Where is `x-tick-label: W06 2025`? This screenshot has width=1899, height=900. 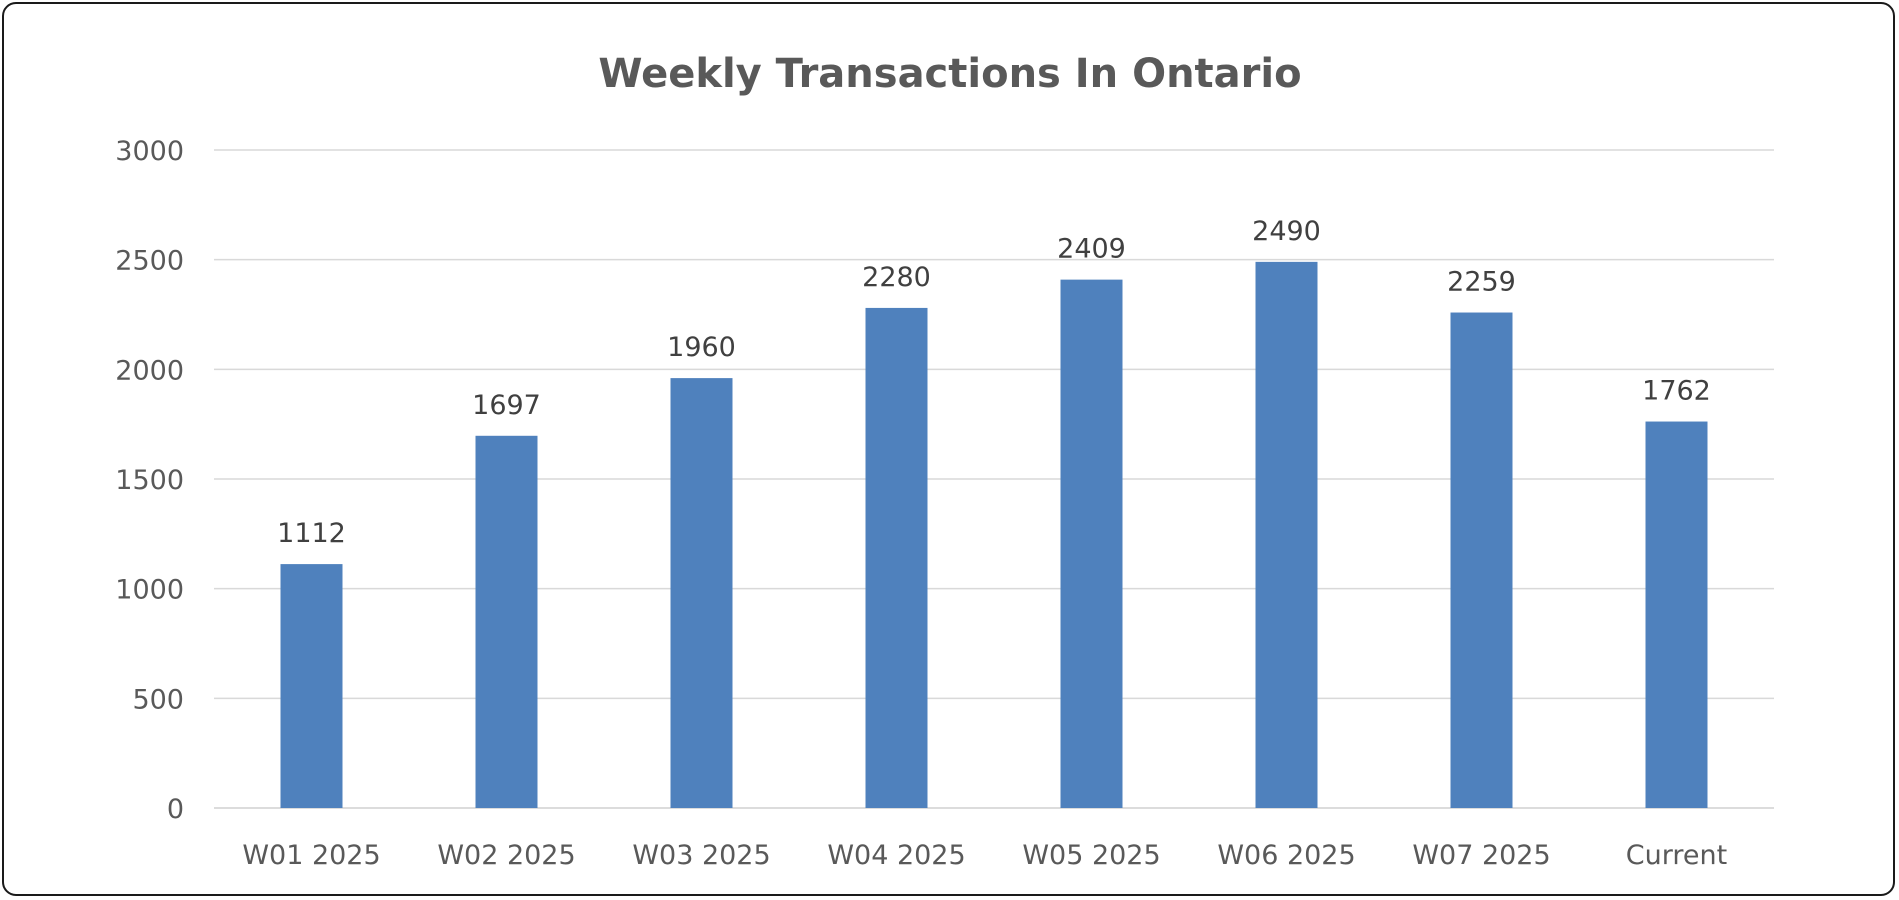 x-tick-label: W06 2025 is located at coordinates (1286, 855).